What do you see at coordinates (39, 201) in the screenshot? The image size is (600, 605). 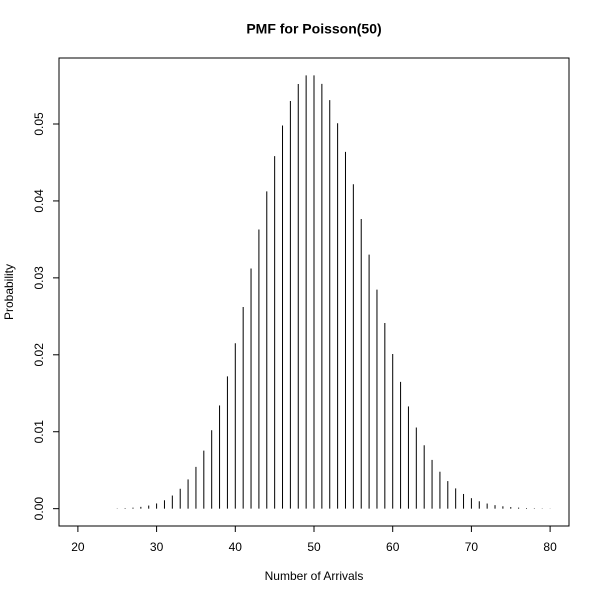 I see `y-tick-label: 0.04` at bounding box center [39, 201].